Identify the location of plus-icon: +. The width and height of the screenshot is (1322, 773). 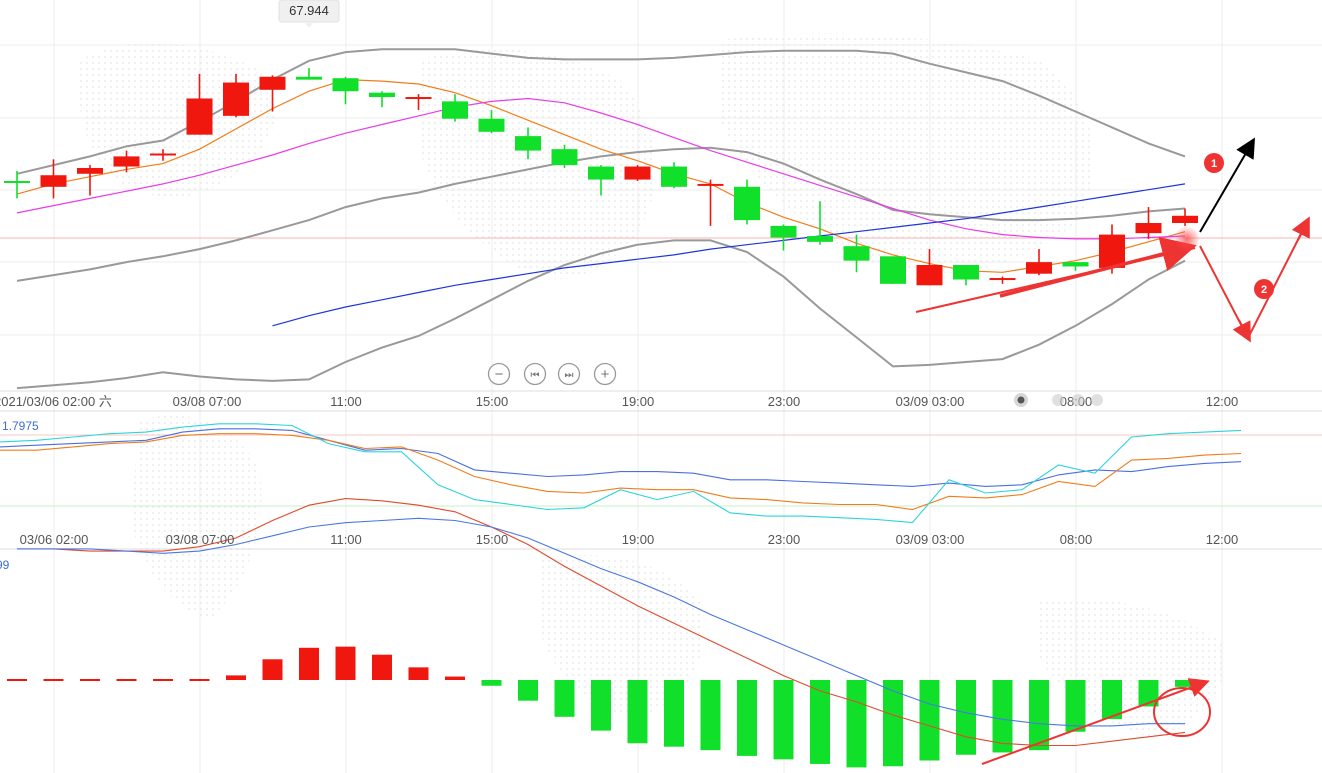
(605, 374).